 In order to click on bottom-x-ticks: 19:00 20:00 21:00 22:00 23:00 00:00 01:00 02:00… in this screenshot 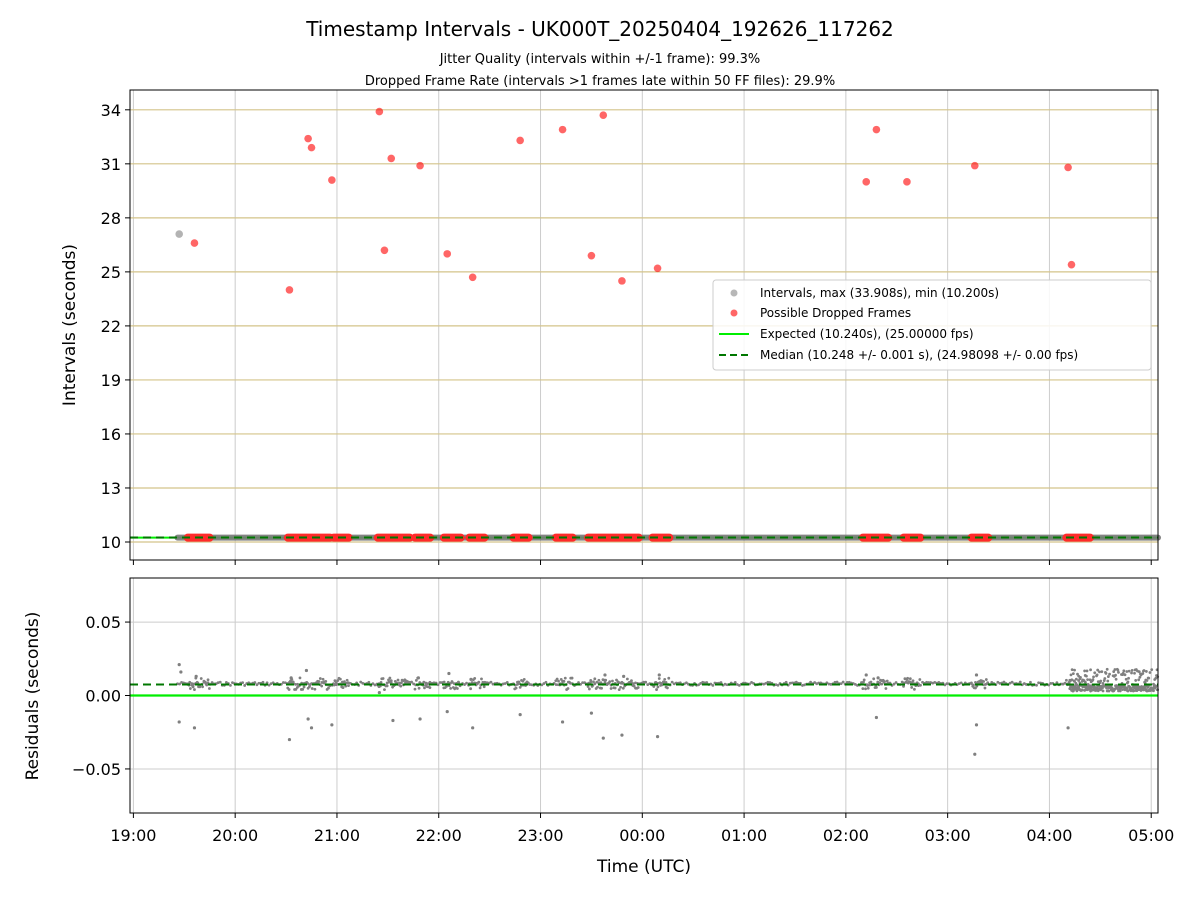, I will do `click(642, 829)`.